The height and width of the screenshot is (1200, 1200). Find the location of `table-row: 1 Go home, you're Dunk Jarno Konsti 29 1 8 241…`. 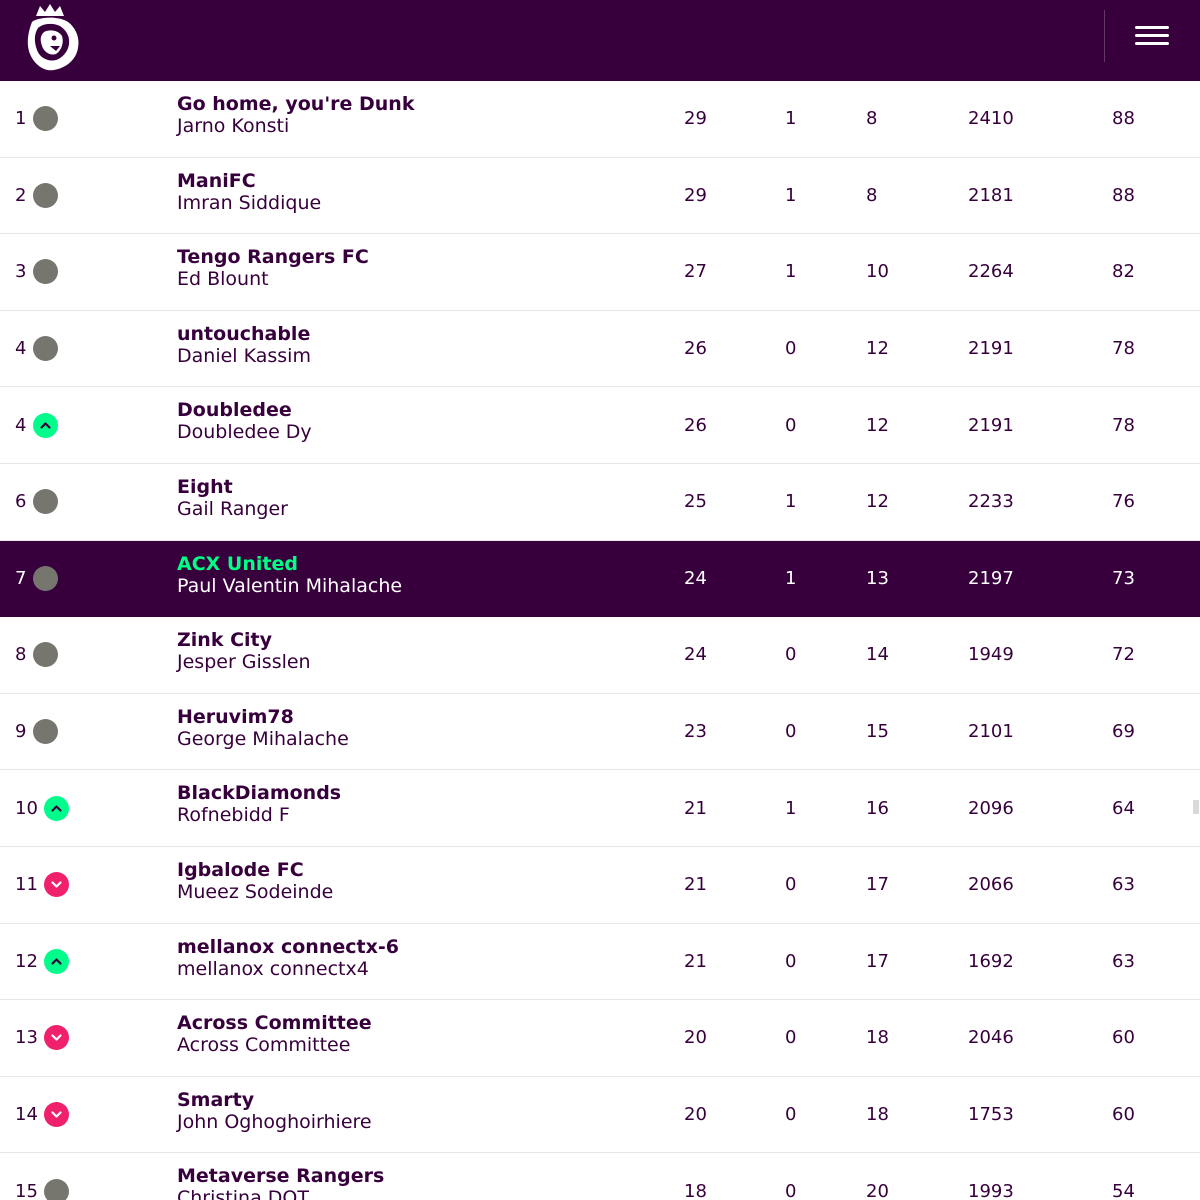

table-row: 1 Go home, you're Dunk Jarno Konsti 29 1 8 241… is located at coordinates (600, 119).